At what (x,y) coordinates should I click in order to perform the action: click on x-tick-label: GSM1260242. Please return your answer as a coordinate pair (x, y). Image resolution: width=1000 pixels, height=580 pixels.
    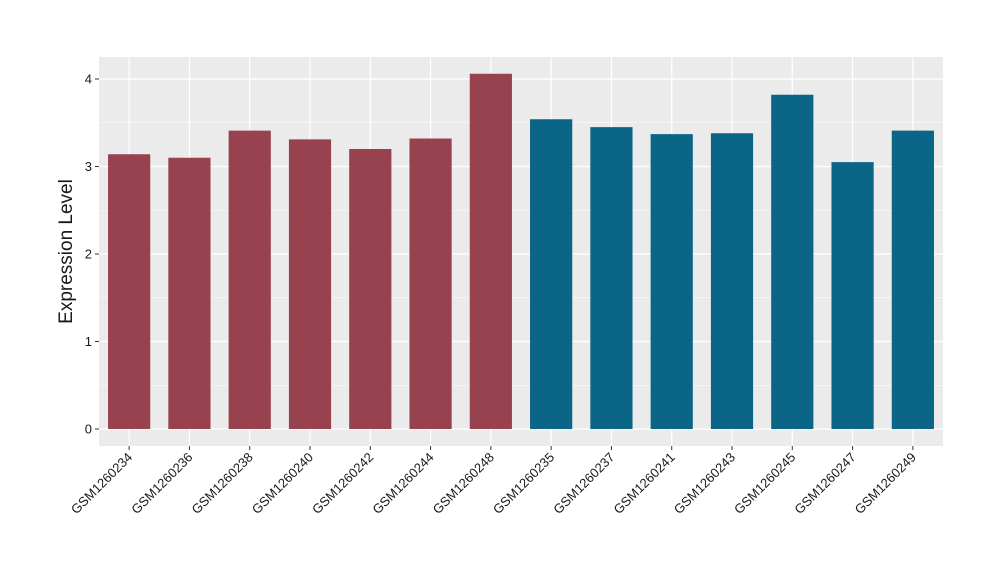
    Looking at the image, I should click on (342, 483).